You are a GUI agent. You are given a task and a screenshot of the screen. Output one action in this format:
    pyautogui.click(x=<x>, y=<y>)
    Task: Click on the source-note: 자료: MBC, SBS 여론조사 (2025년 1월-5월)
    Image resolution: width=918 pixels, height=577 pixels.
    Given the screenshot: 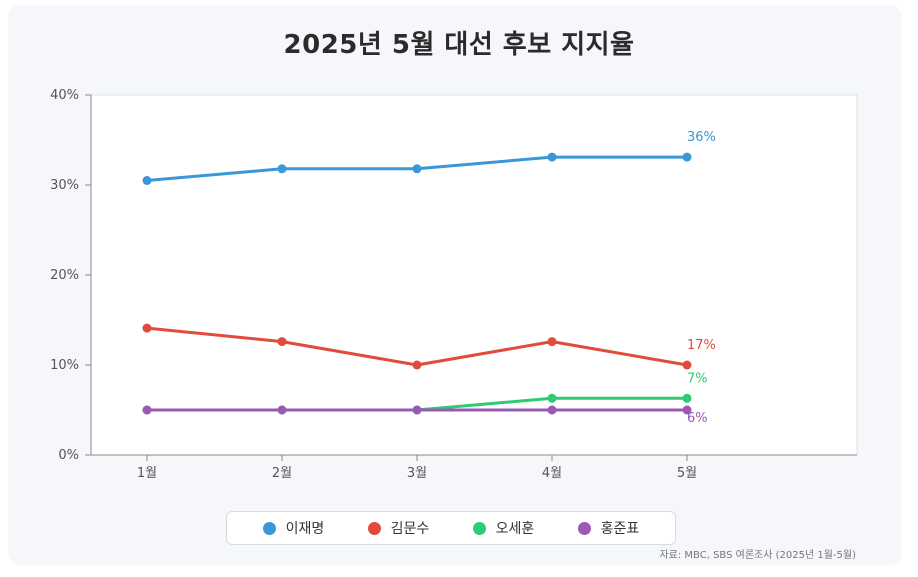 What is the action you would take?
    pyautogui.click(x=757, y=555)
    